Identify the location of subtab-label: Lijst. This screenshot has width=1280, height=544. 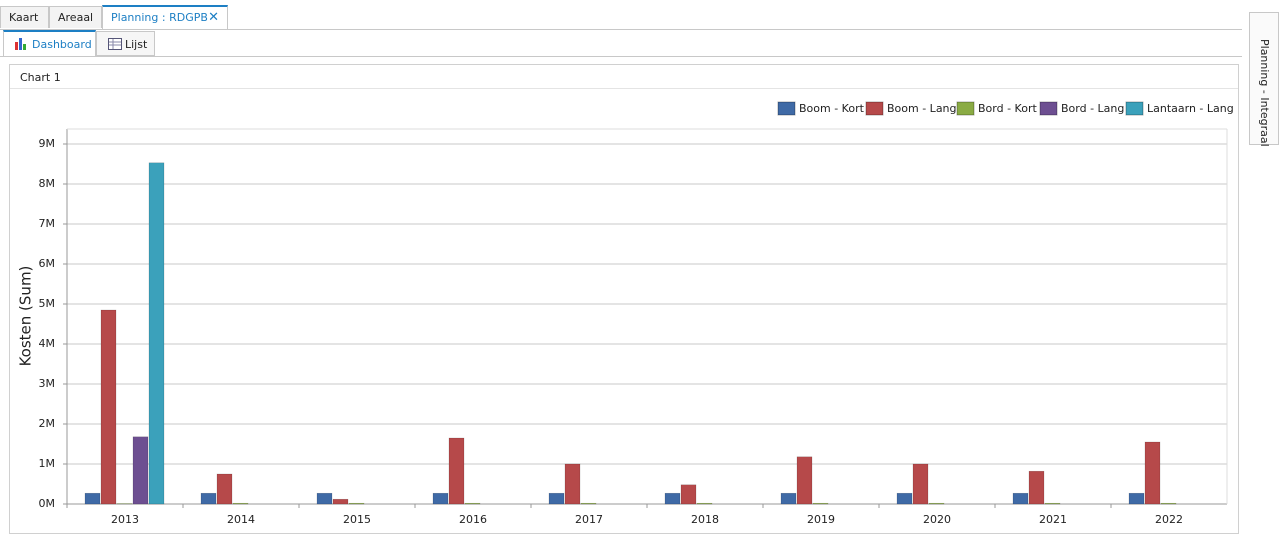
(136, 44).